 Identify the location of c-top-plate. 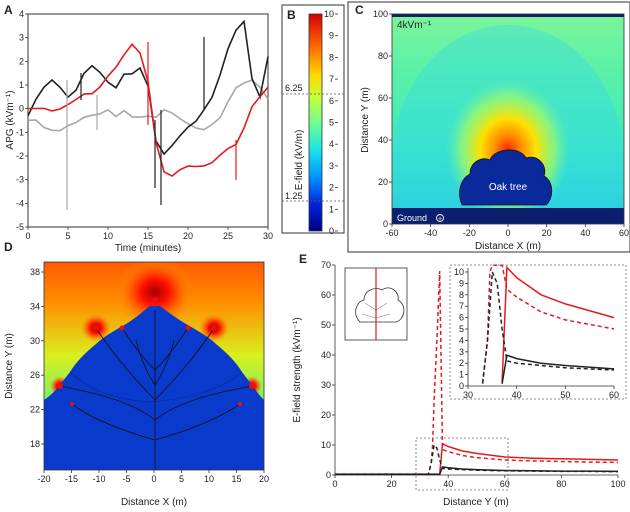
(508, 15).